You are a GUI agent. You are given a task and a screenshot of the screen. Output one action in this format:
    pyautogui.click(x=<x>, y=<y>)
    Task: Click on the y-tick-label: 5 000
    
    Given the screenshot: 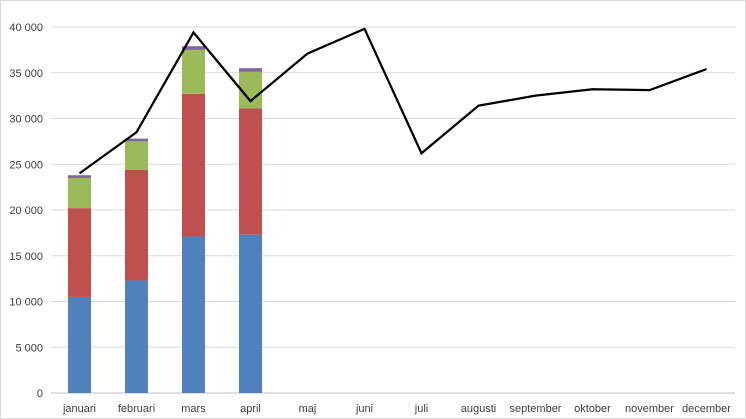 What is the action you would take?
    pyautogui.click(x=29, y=348)
    